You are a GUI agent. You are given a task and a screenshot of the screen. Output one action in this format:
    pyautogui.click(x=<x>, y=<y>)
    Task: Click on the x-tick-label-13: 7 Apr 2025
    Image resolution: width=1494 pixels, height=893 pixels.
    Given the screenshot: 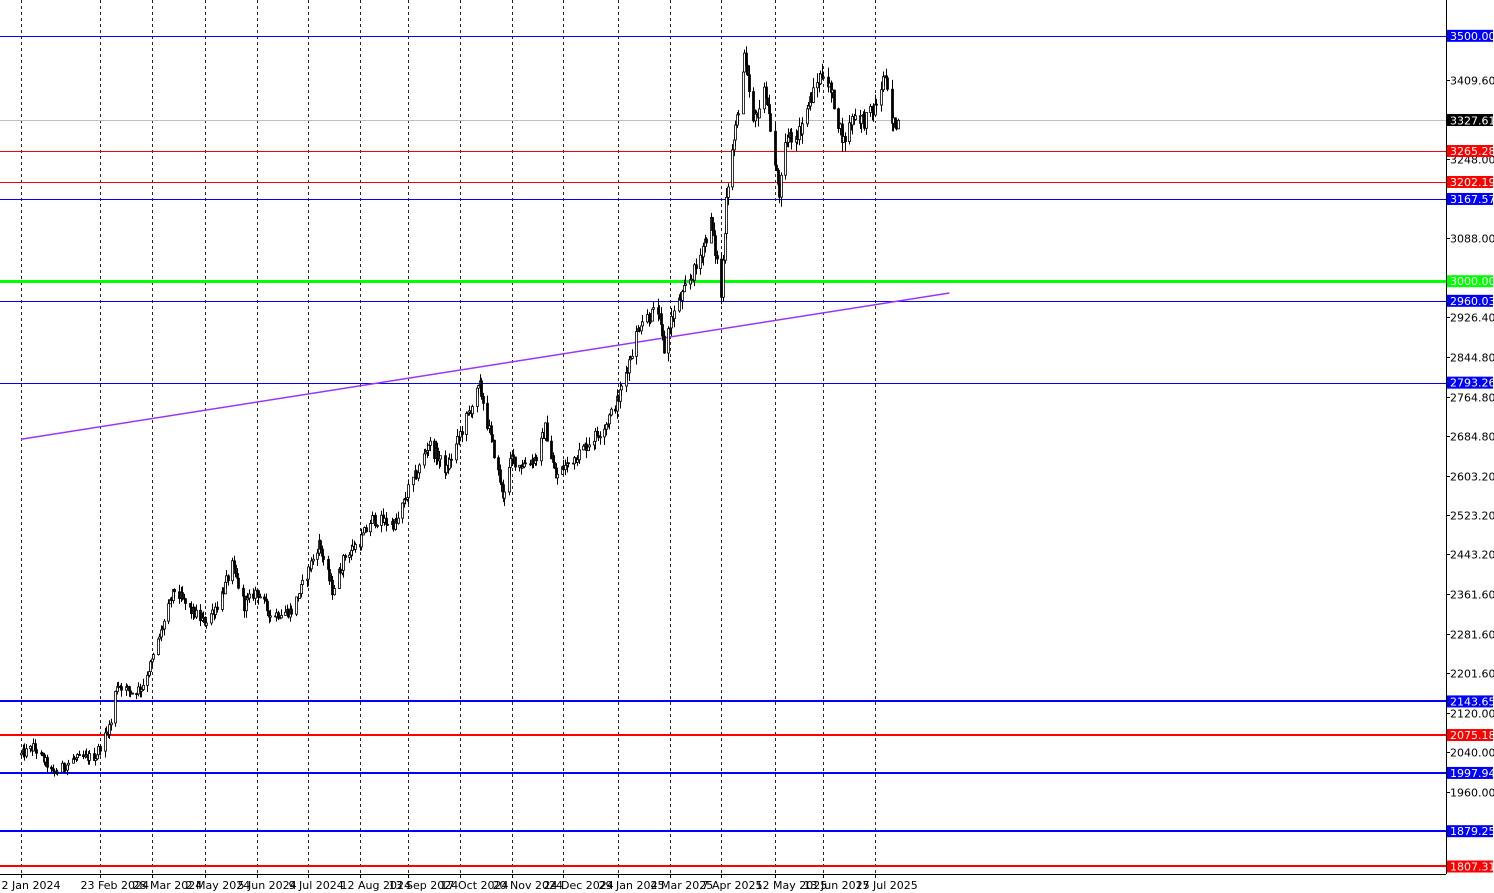 What is the action you would take?
    pyautogui.click(x=732, y=885)
    